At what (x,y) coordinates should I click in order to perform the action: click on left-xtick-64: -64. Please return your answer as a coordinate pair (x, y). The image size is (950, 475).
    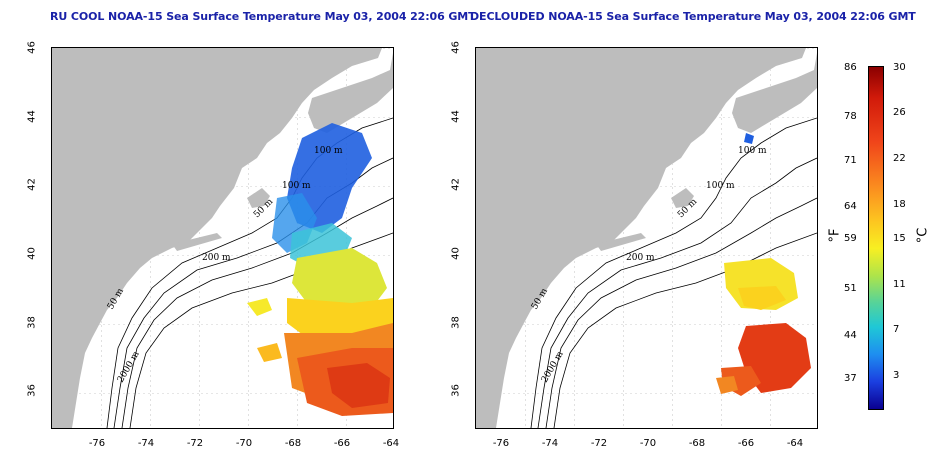
    Looking at the image, I should click on (391, 443).